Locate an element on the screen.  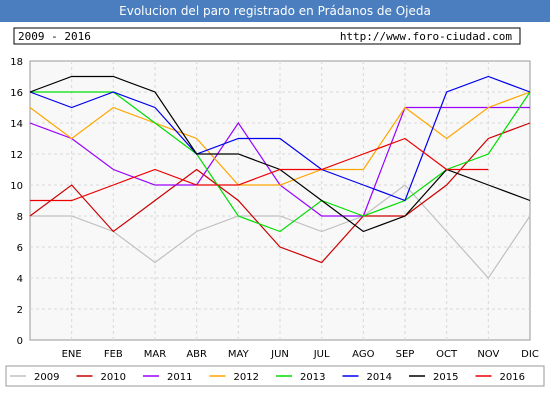
y-tick-label: 12 is located at coordinates (16, 155).